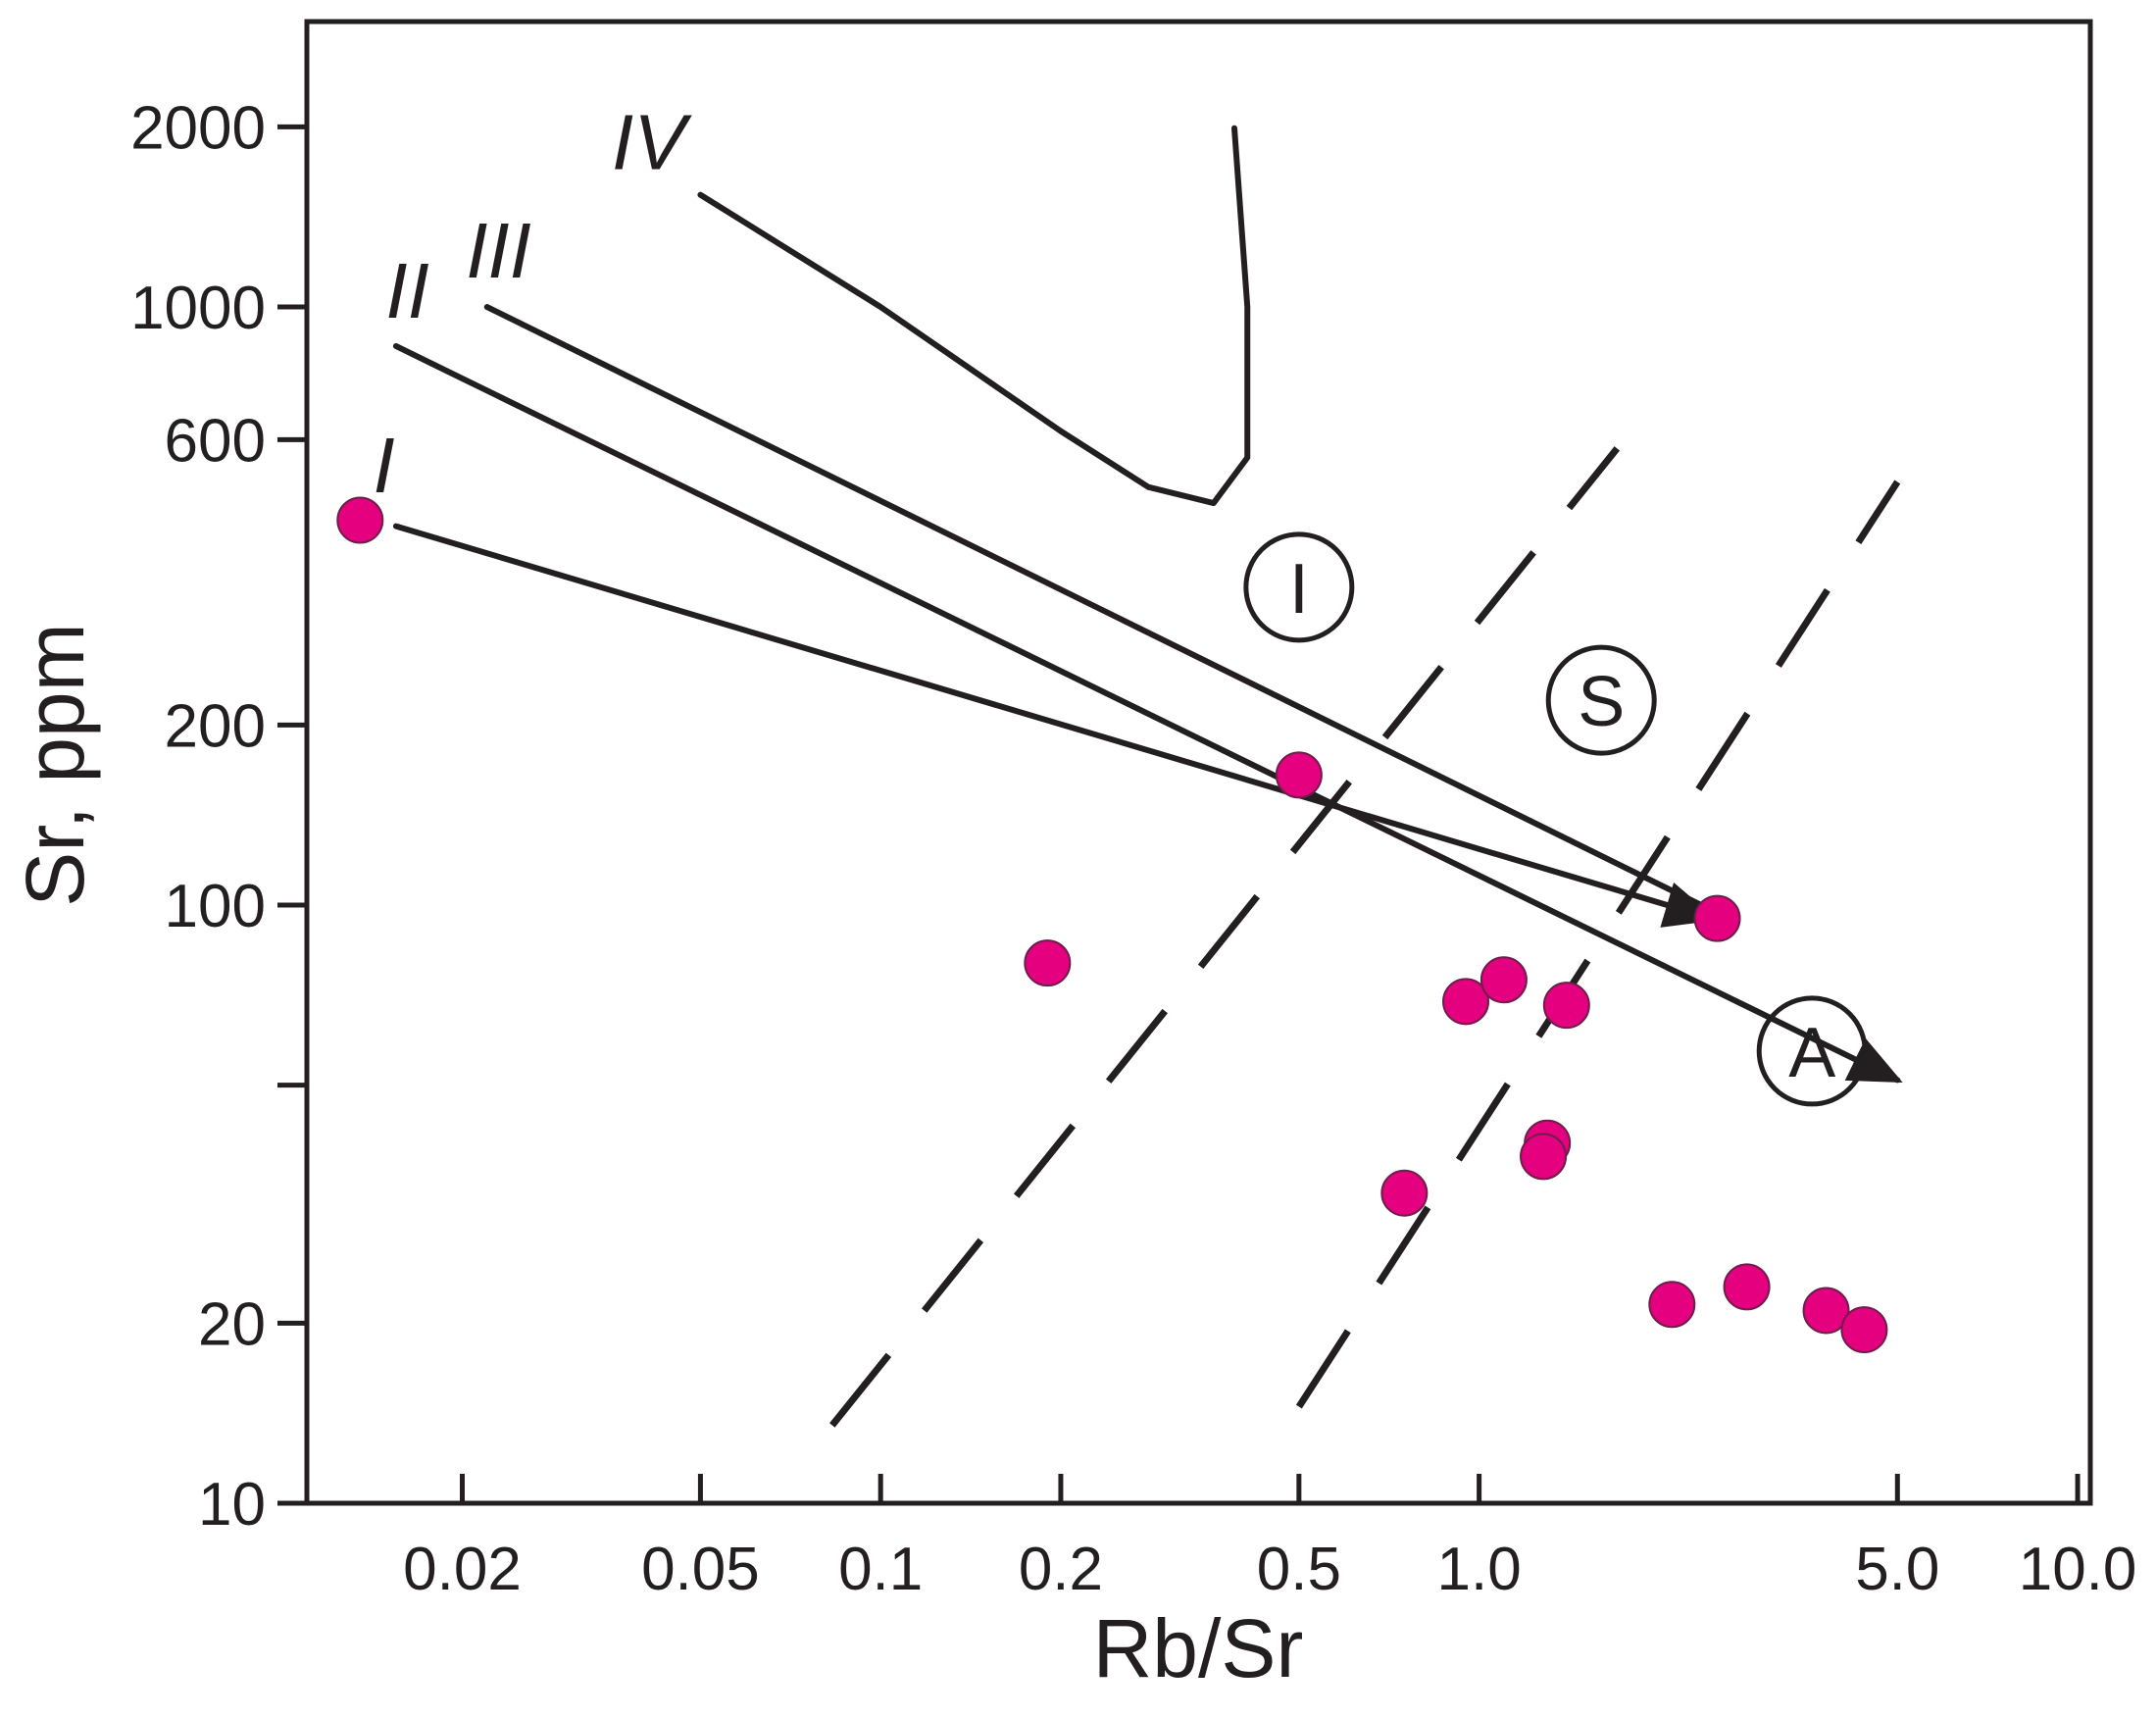 This screenshot has width=2156, height=1717. What do you see at coordinates (1198, 1648) in the screenshot?
I see `x-axis-title: Rb/Sr` at bounding box center [1198, 1648].